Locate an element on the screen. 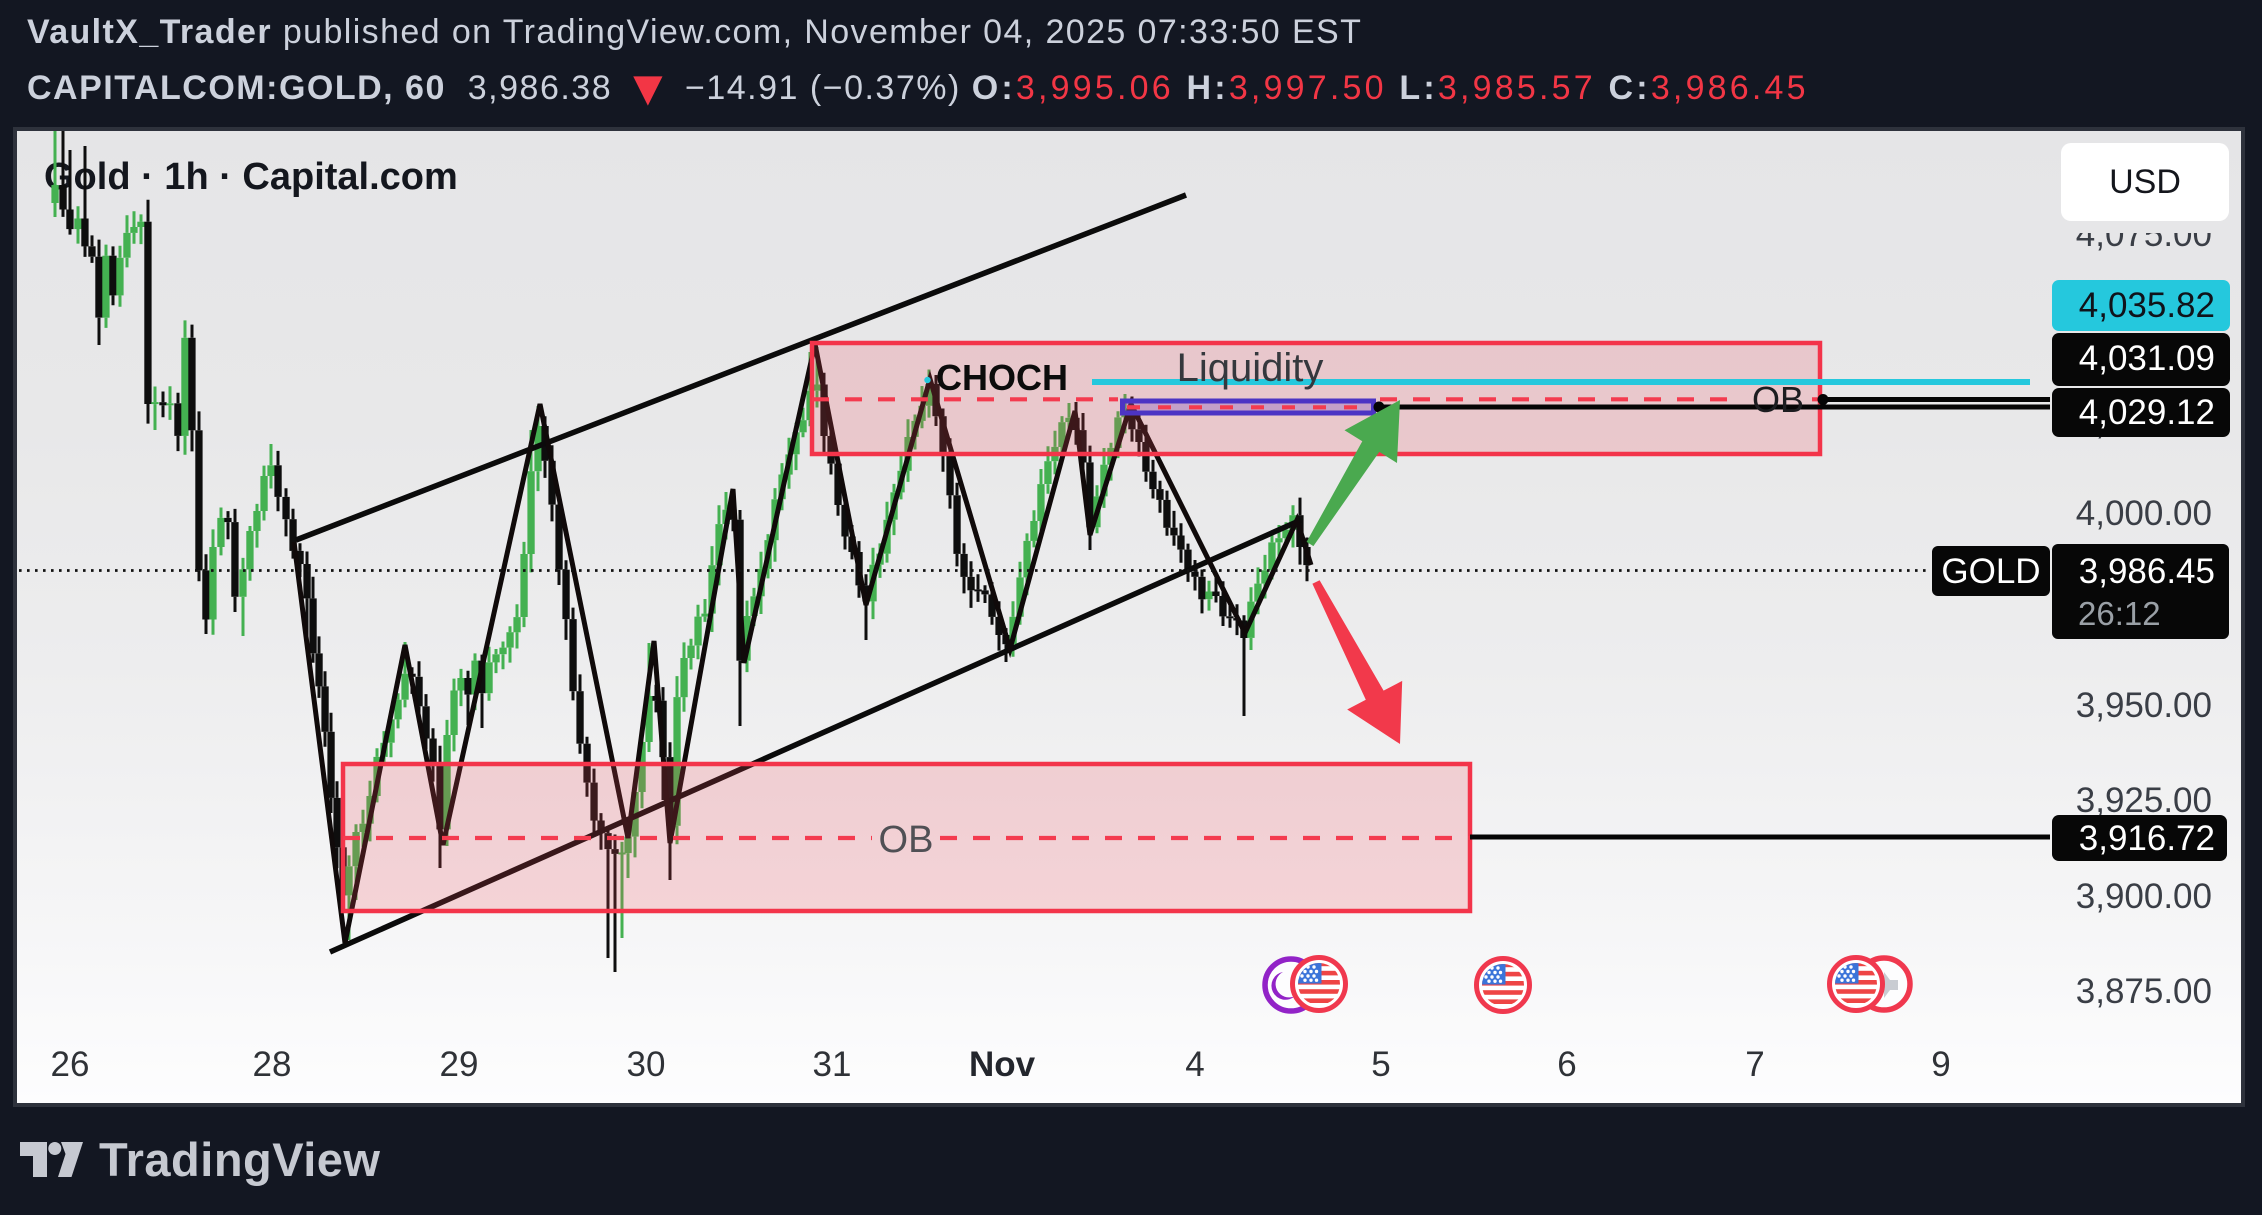  svg-text: 4,000.00 is located at coordinates (2144, 513).